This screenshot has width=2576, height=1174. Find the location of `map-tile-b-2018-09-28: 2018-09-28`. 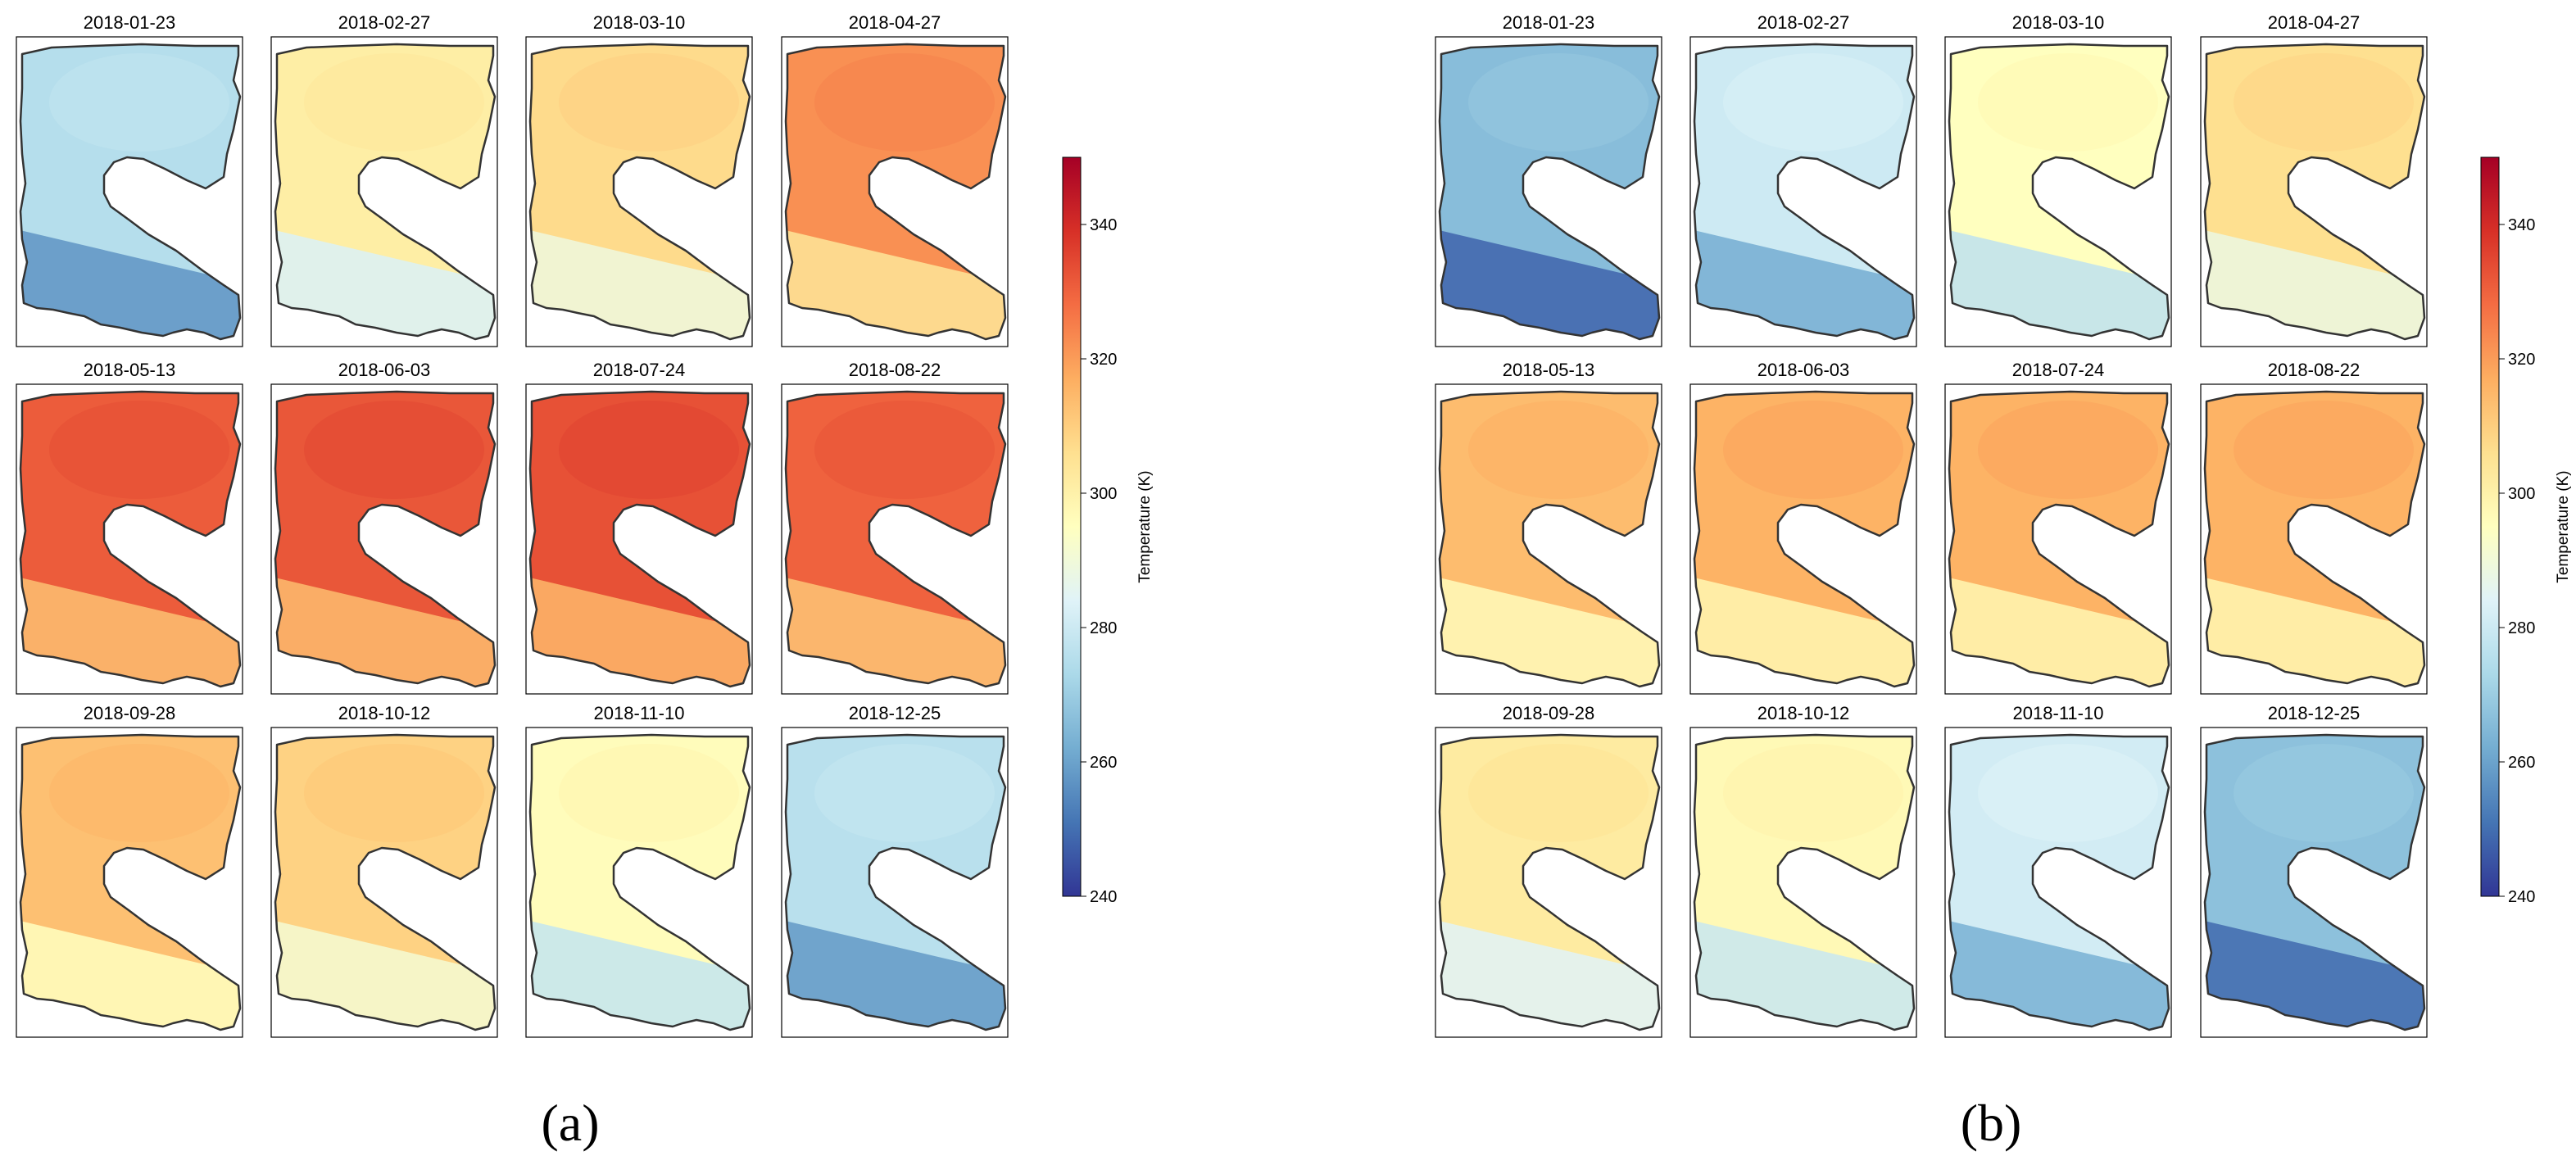

map-tile-b-2018-09-28: 2018-09-28 is located at coordinates (1548, 870).